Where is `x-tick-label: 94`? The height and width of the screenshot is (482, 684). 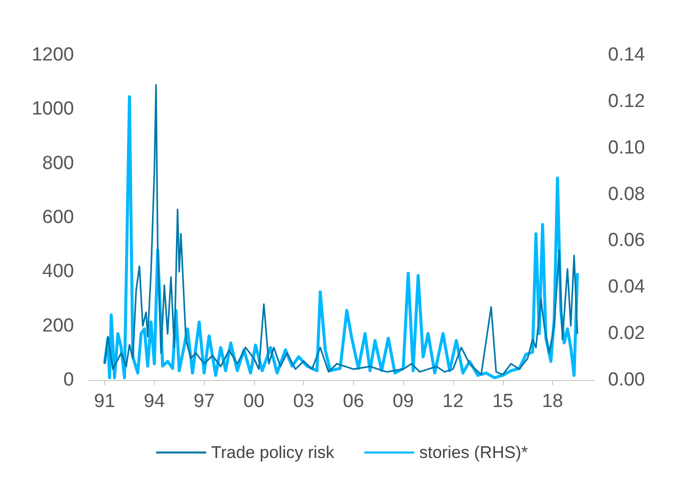 x-tick-label: 94 is located at coordinates (155, 401).